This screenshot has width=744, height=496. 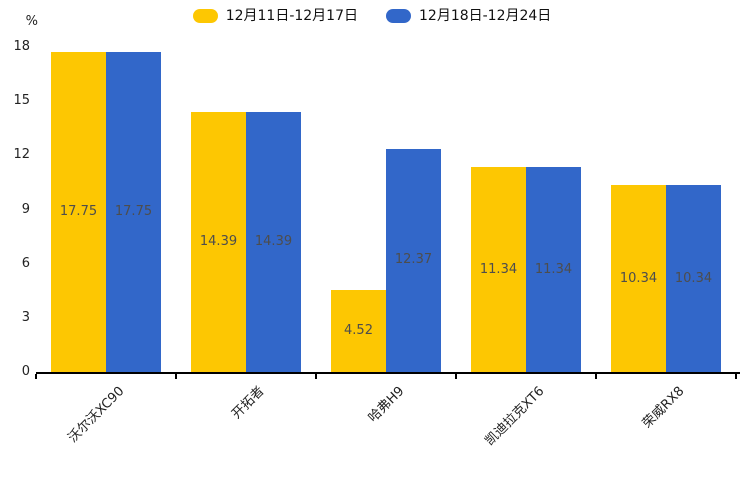 I want to click on x-category-label: 开拓者, so click(x=248, y=403).